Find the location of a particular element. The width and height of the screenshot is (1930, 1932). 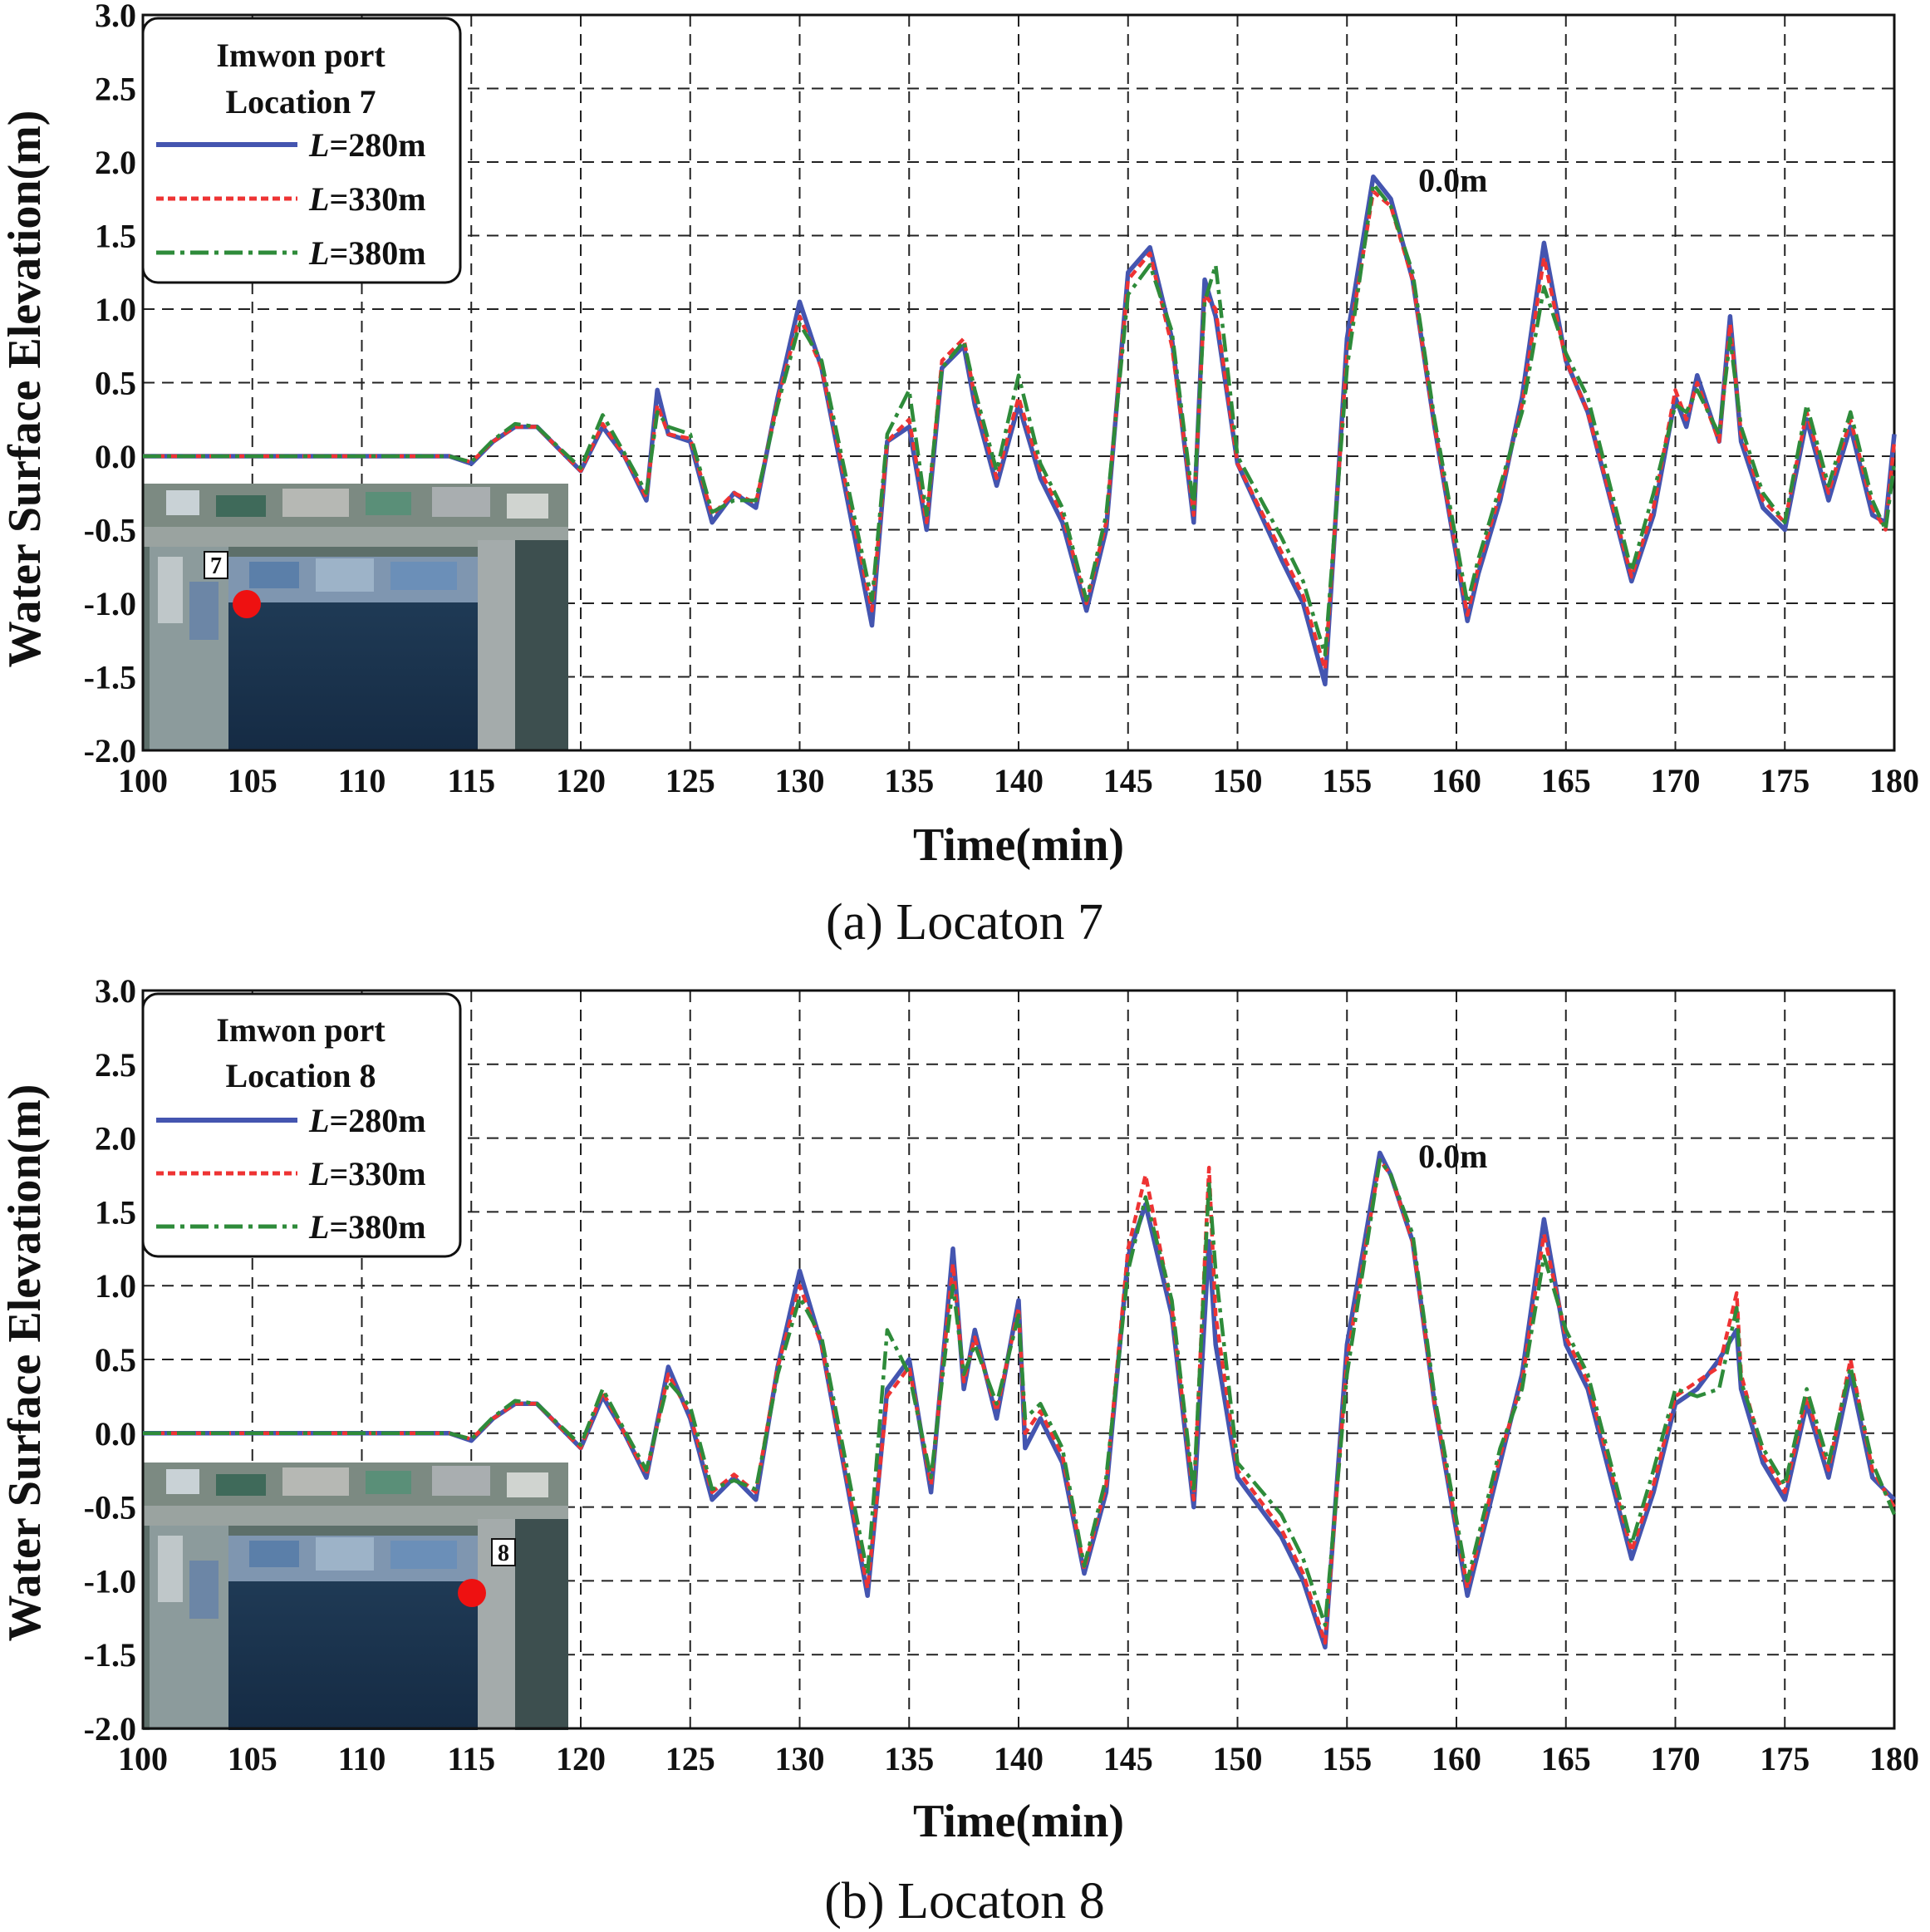

panel-b-legend-entry-280: L=280m is located at coordinates (291, 1120).